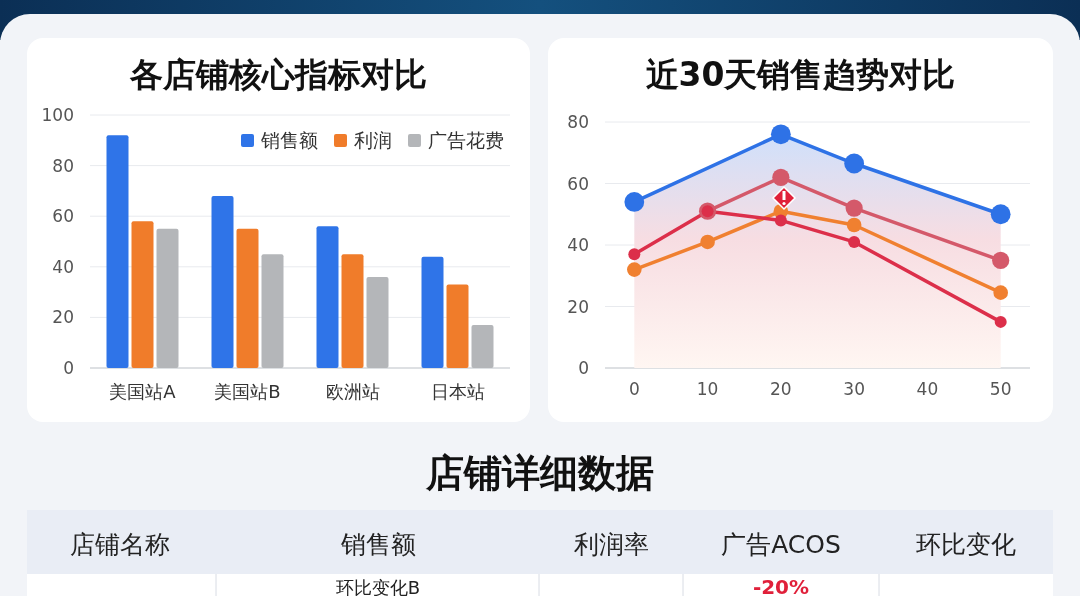 This screenshot has width=1080, height=596. I want to click on text: 店铺详细数据, so click(539, 473).